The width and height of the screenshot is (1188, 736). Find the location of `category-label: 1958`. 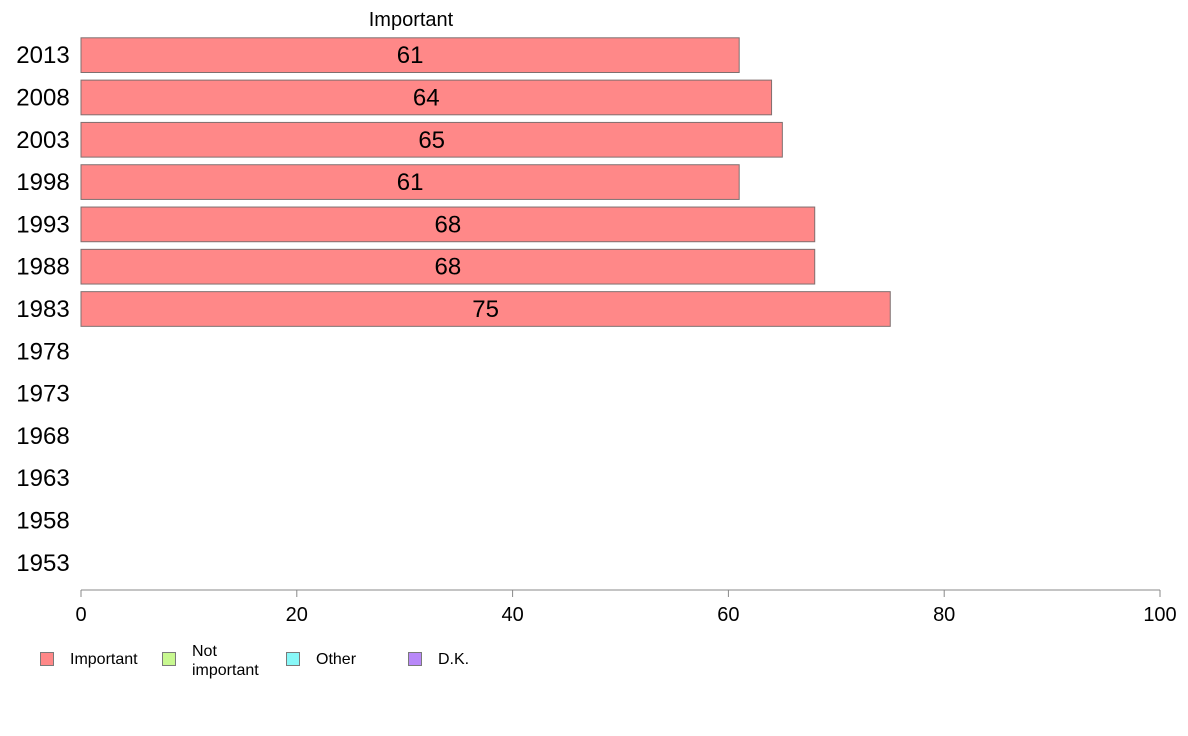

category-label: 1958 is located at coordinates (42, 521).